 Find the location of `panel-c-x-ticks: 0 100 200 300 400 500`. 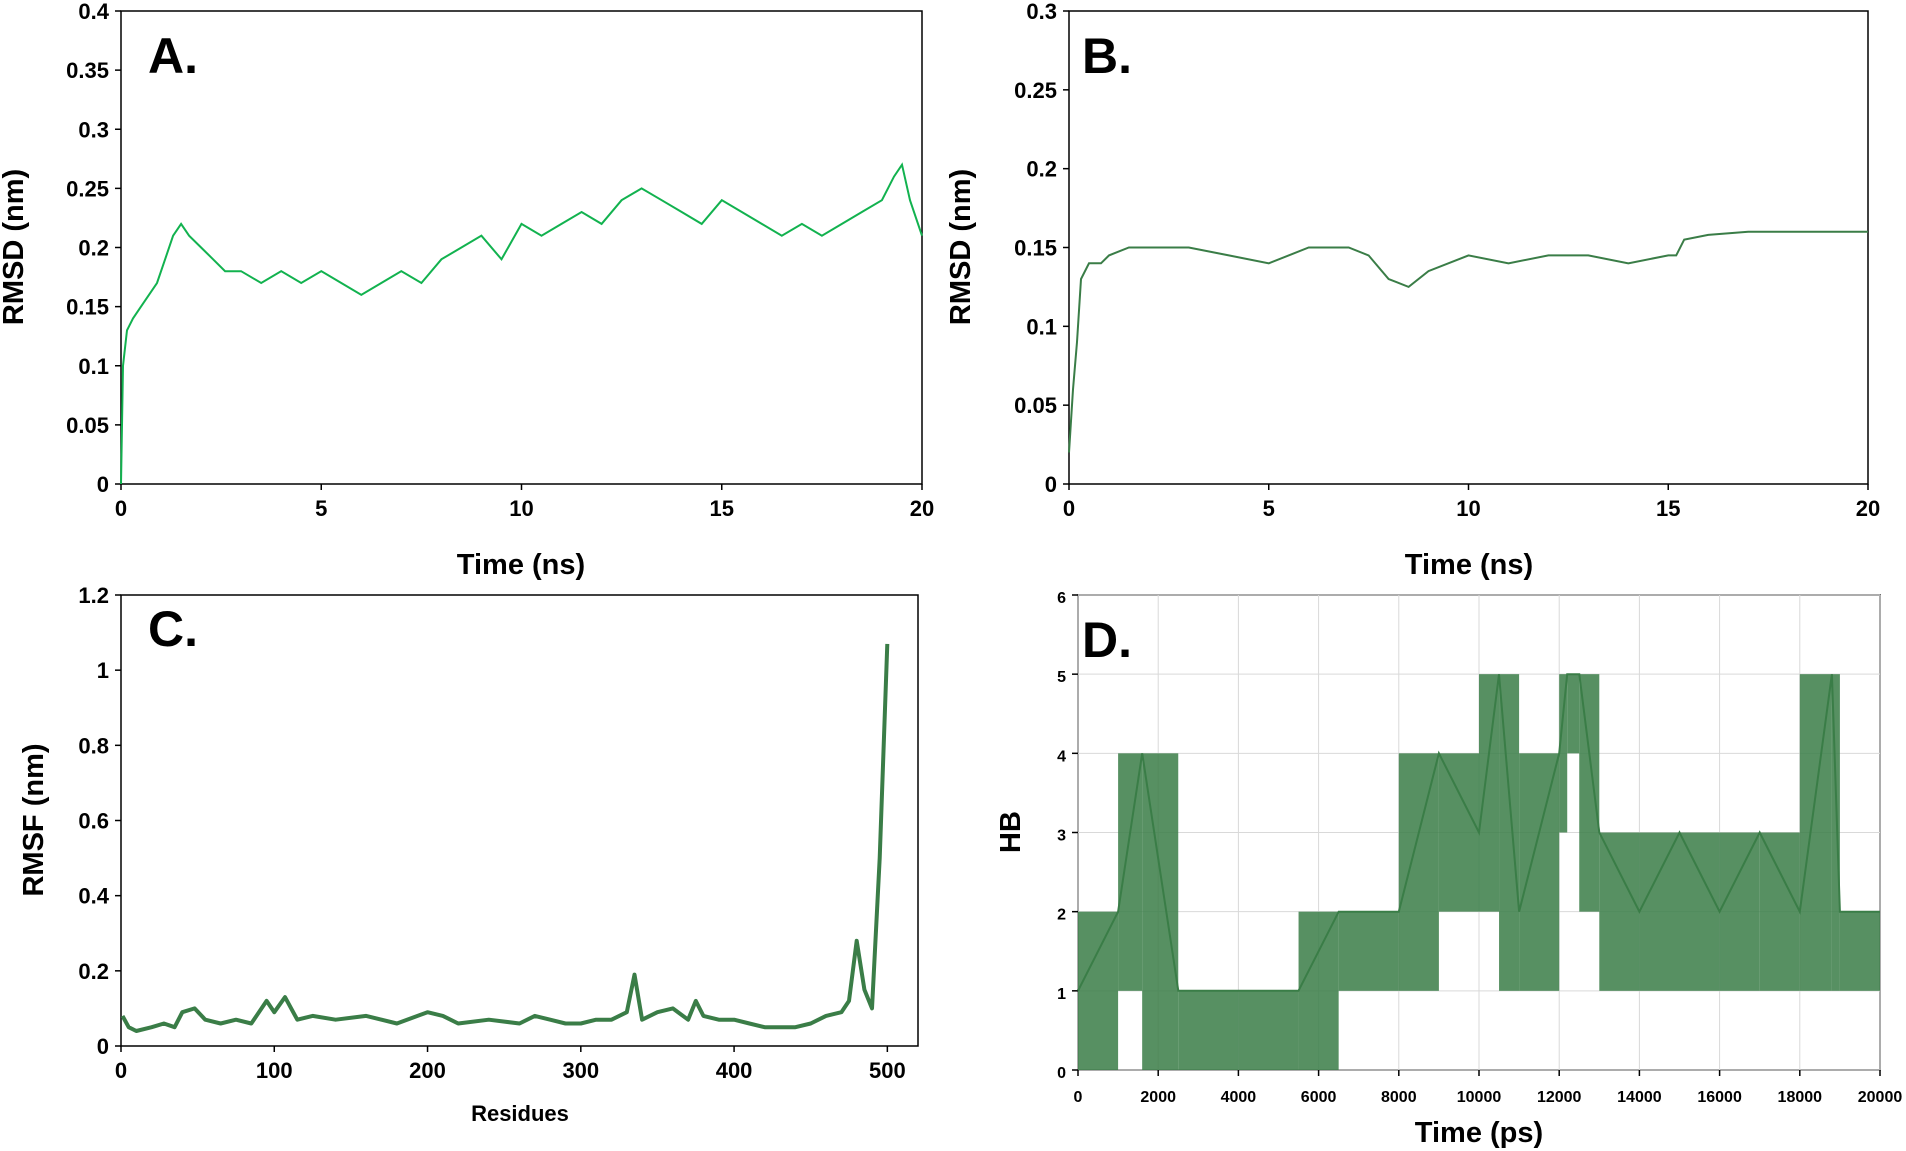

panel-c-x-ticks: 0 100 200 300 400 500 is located at coordinates (510, 1064).